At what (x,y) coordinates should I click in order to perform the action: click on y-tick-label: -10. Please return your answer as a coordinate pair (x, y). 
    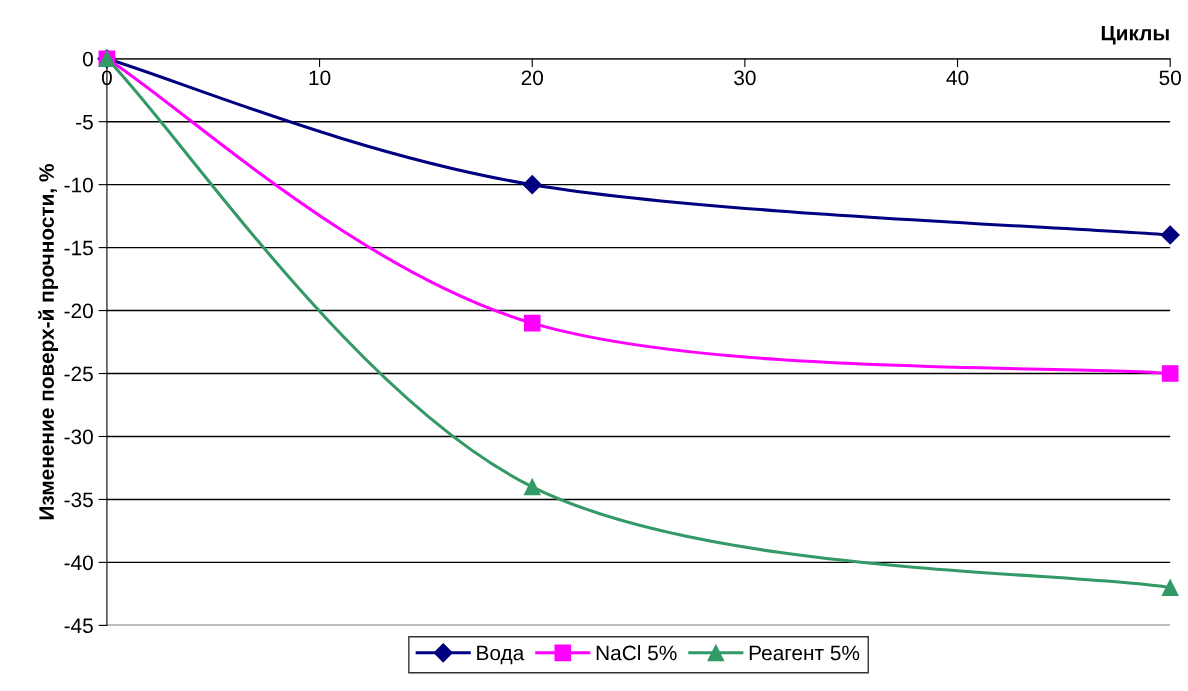
    Looking at the image, I should click on (78, 185).